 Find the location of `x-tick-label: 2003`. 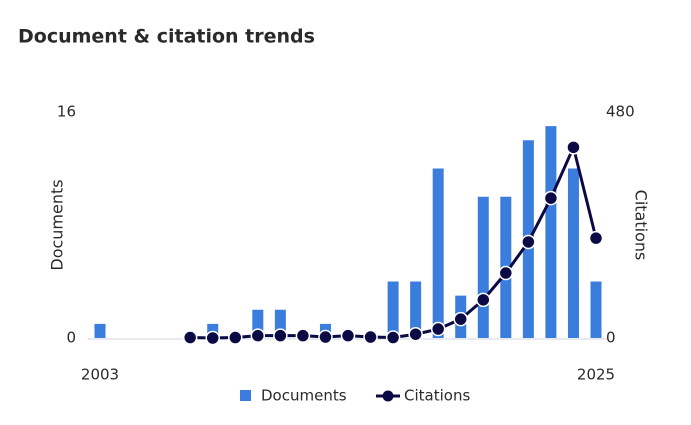

x-tick-label: 2003 is located at coordinates (100, 375).